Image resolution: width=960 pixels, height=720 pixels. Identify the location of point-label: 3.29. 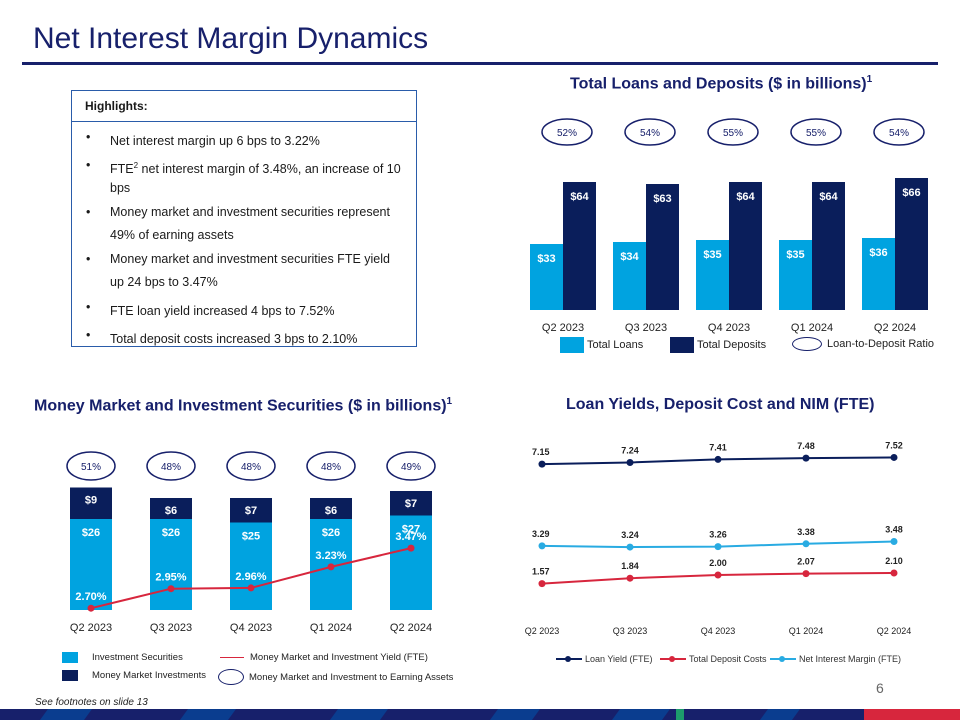
(541, 534).